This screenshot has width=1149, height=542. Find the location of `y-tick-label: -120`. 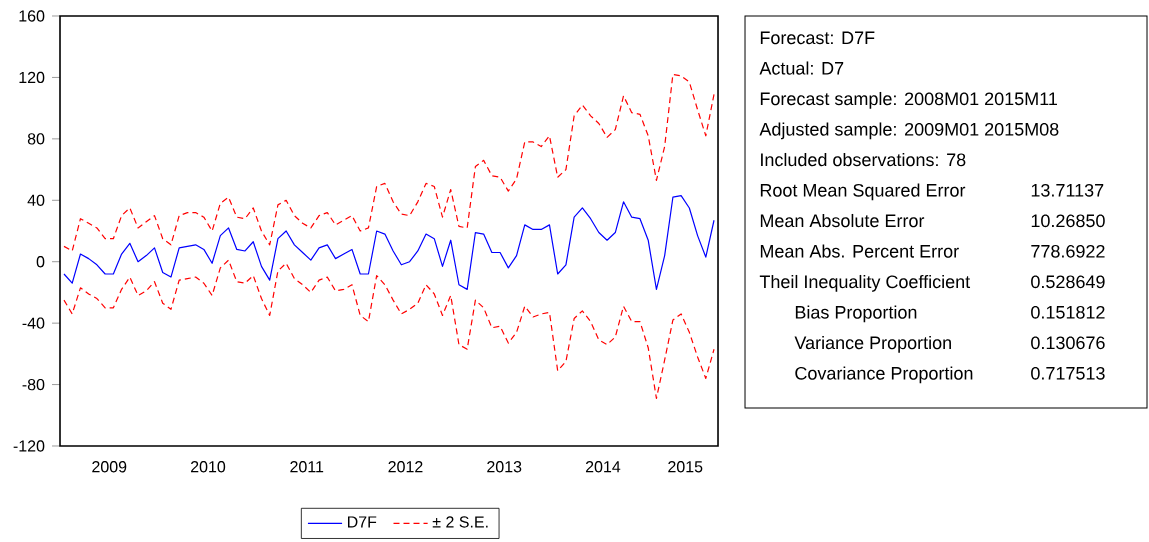

y-tick-label: -120 is located at coordinates (29, 446).